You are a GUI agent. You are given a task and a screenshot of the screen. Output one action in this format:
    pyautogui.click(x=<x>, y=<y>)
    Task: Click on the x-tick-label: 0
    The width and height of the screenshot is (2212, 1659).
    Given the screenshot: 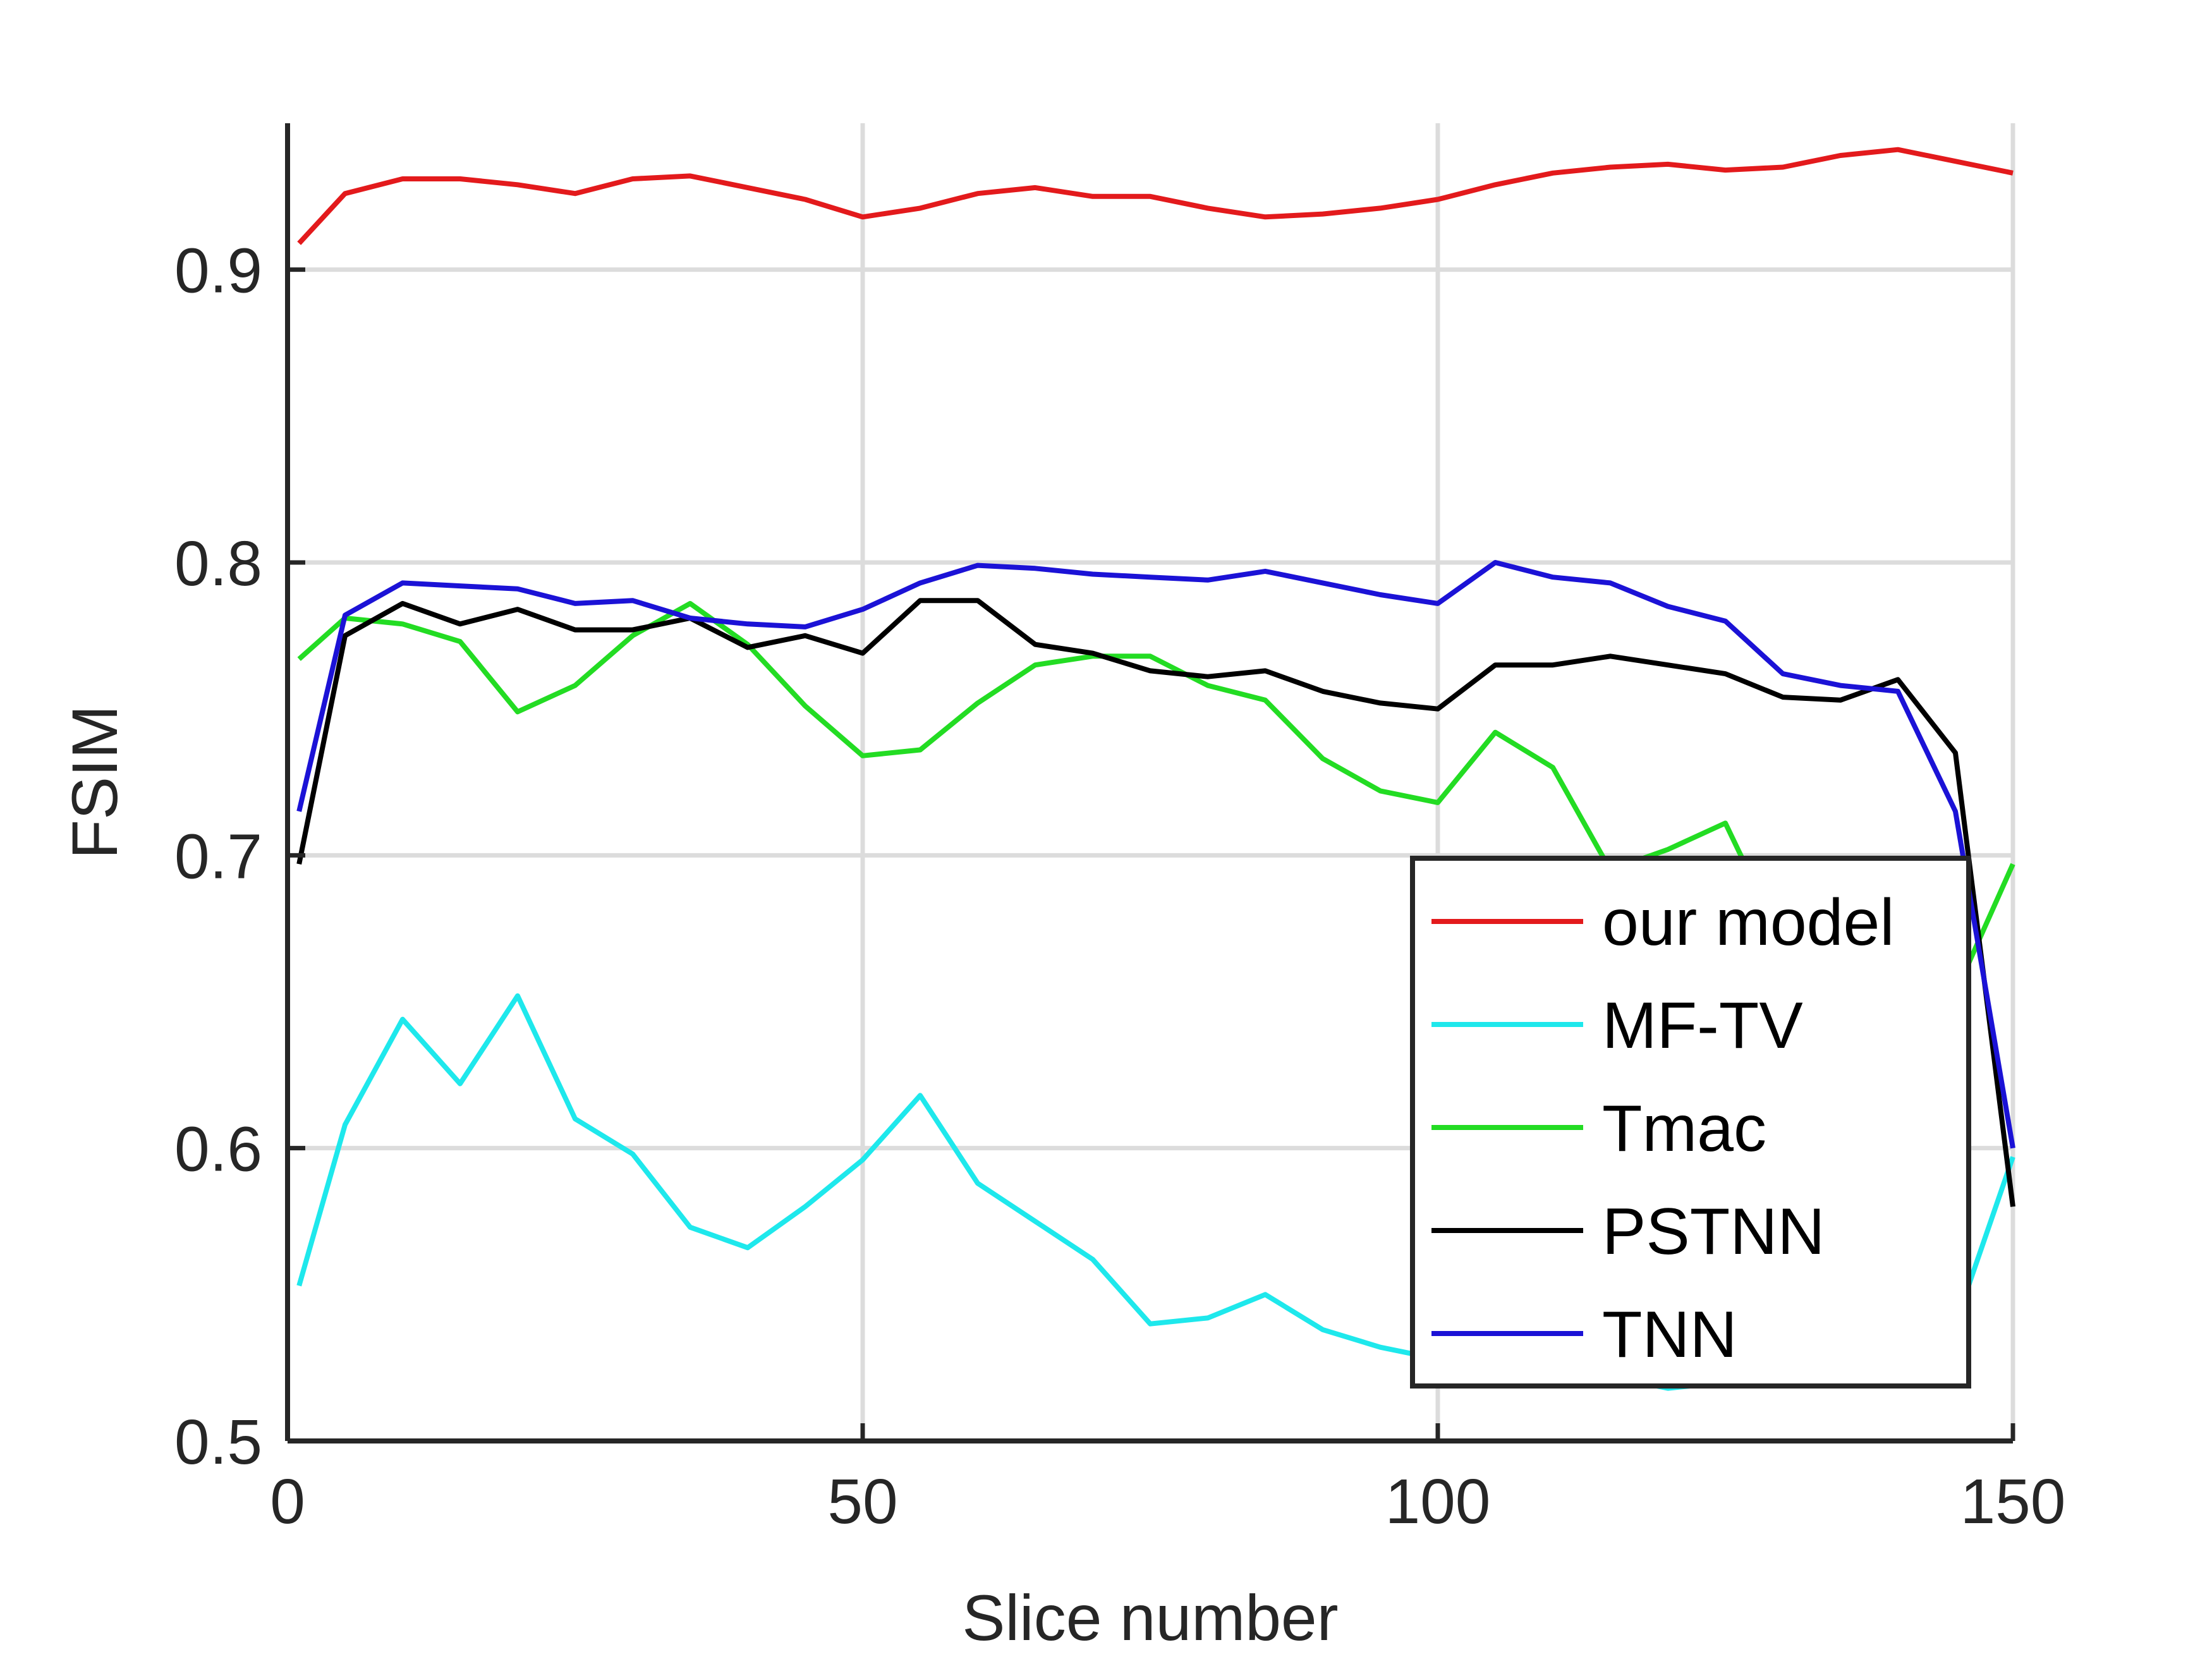 What is the action you would take?
    pyautogui.click(x=287, y=1501)
    